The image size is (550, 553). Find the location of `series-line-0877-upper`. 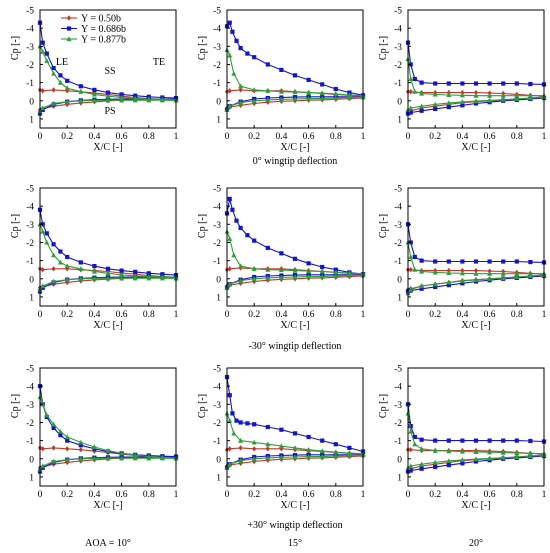

series-line-0877-upper is located at coordinates (295, 73).